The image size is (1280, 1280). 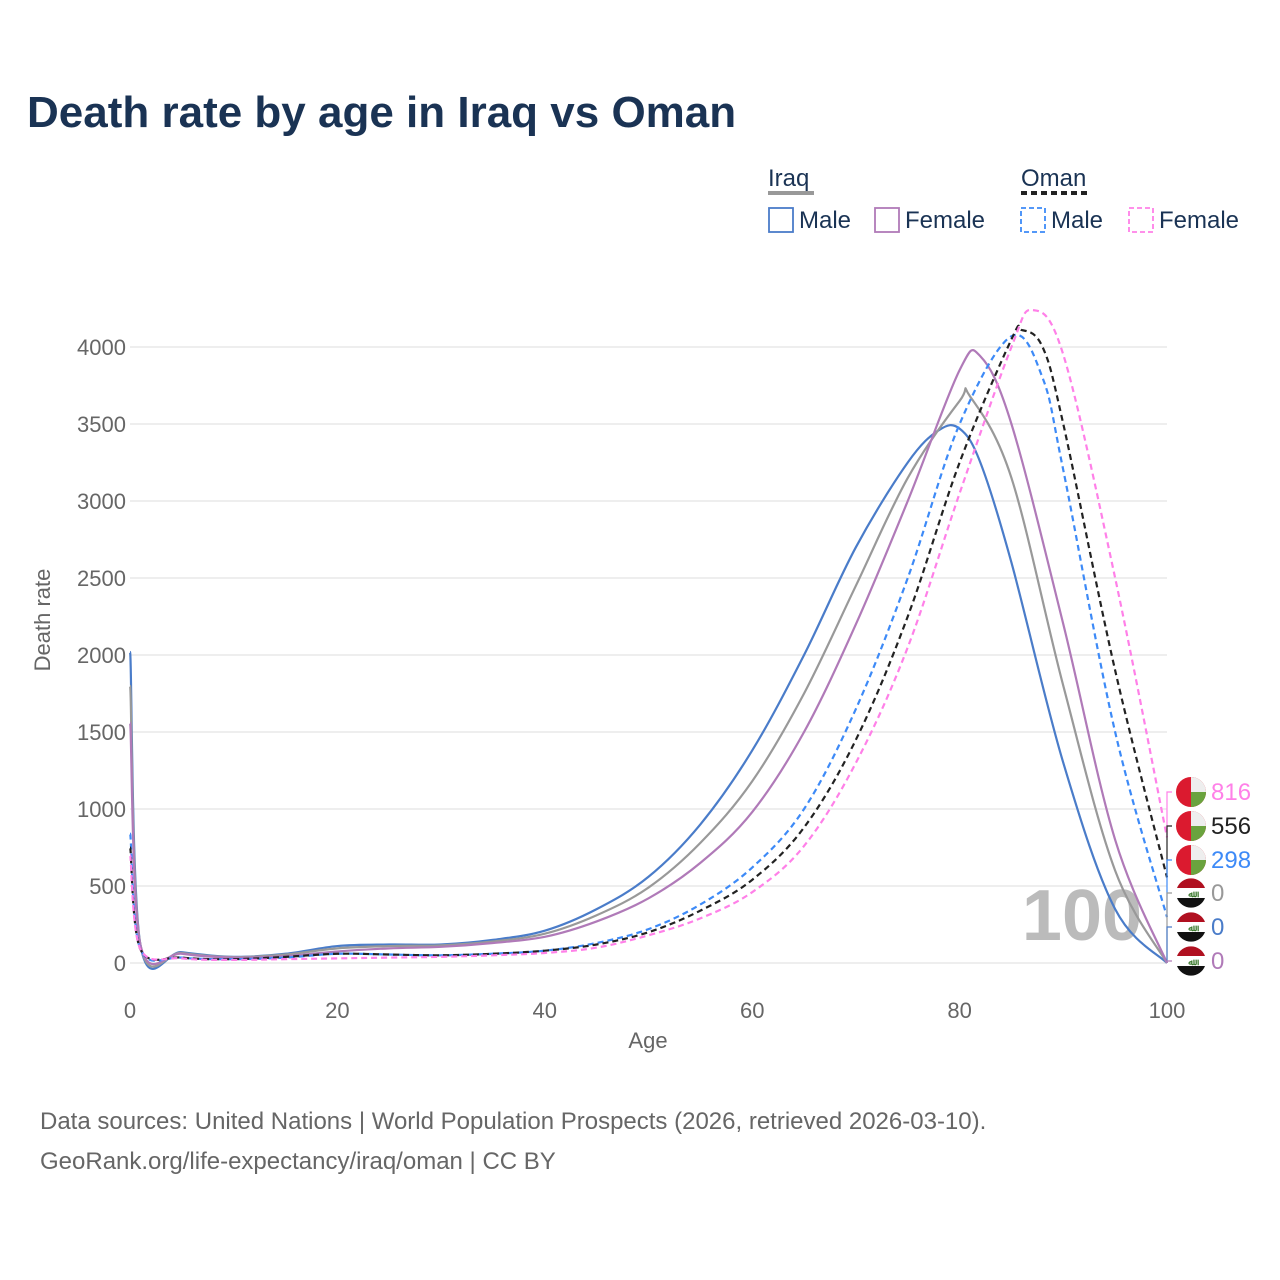 What do you see at coordinates (101, 424) in the screenshot?
I see `y-tick-label: 3500` at bounding box center [101, 424].